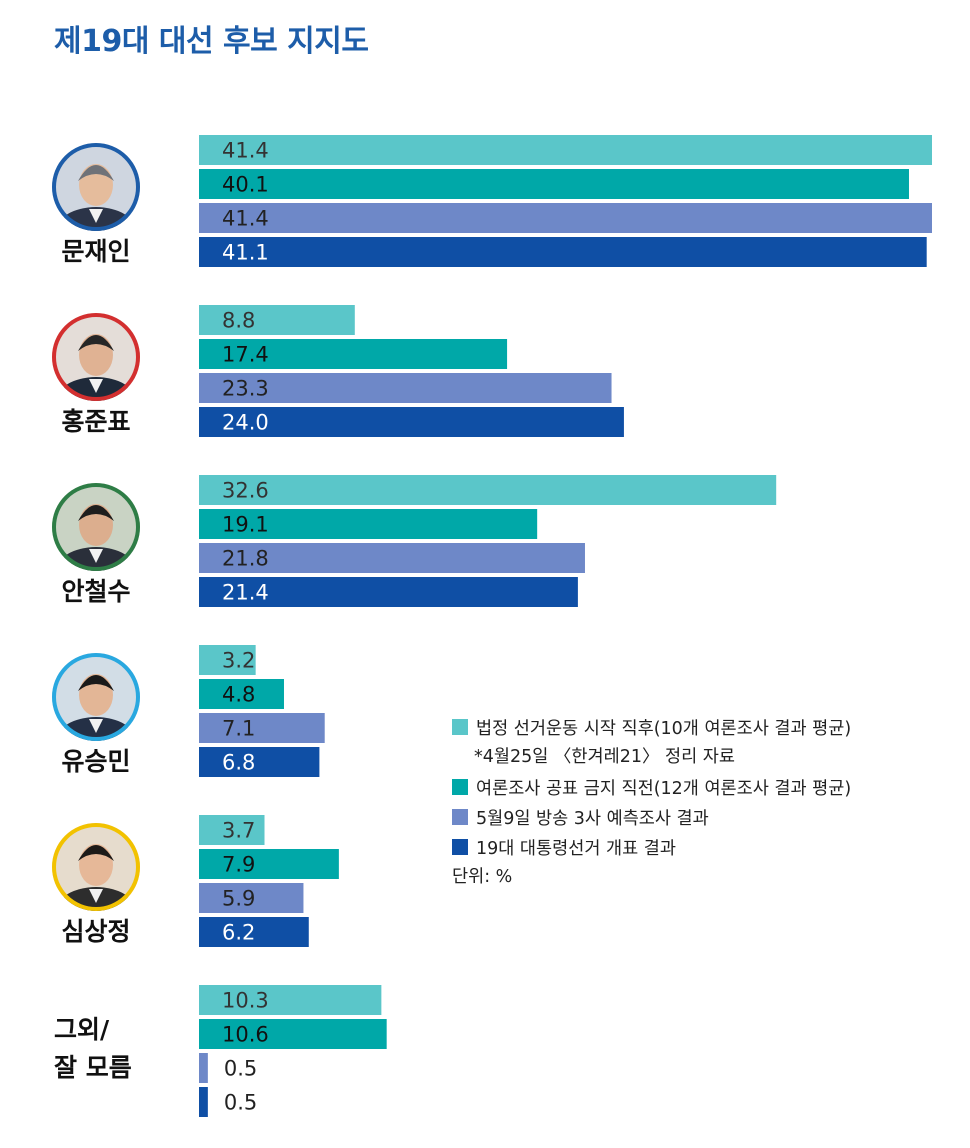 The width and height of the screenshot is (970, 1148). I want to click on bar-value-label: 19.1, so click(245, 525).